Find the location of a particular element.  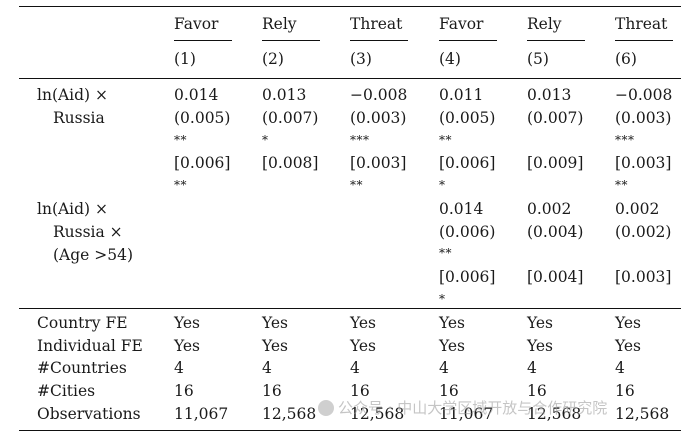

se-cell: (0.006) is located at coordinates (467, 232).